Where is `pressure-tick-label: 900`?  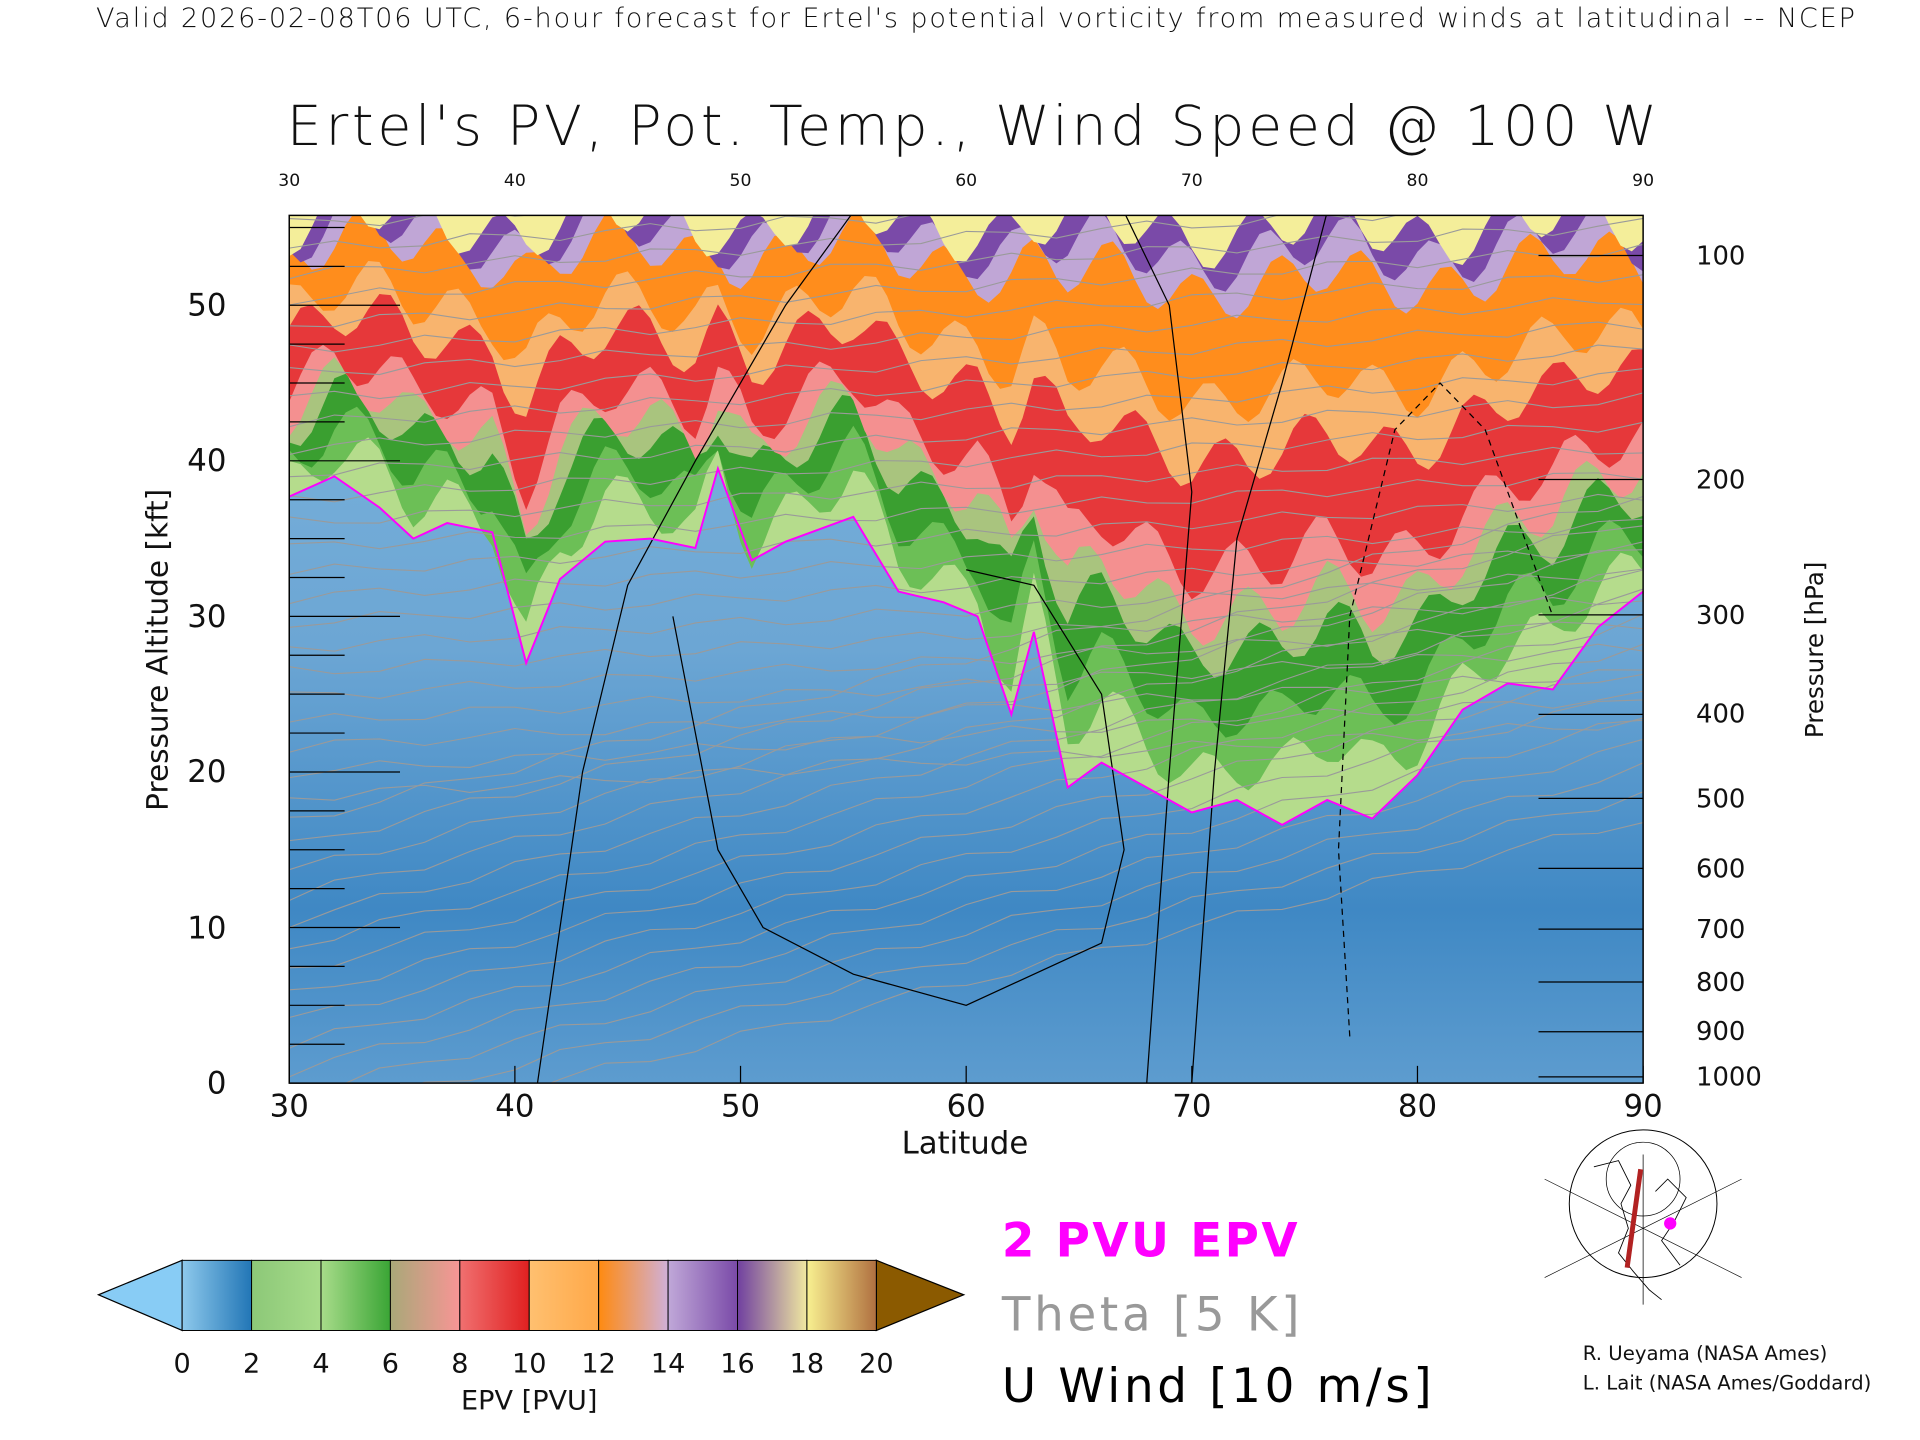 pressure-tick-label: 900 is located at coordinates (1721, 1031).